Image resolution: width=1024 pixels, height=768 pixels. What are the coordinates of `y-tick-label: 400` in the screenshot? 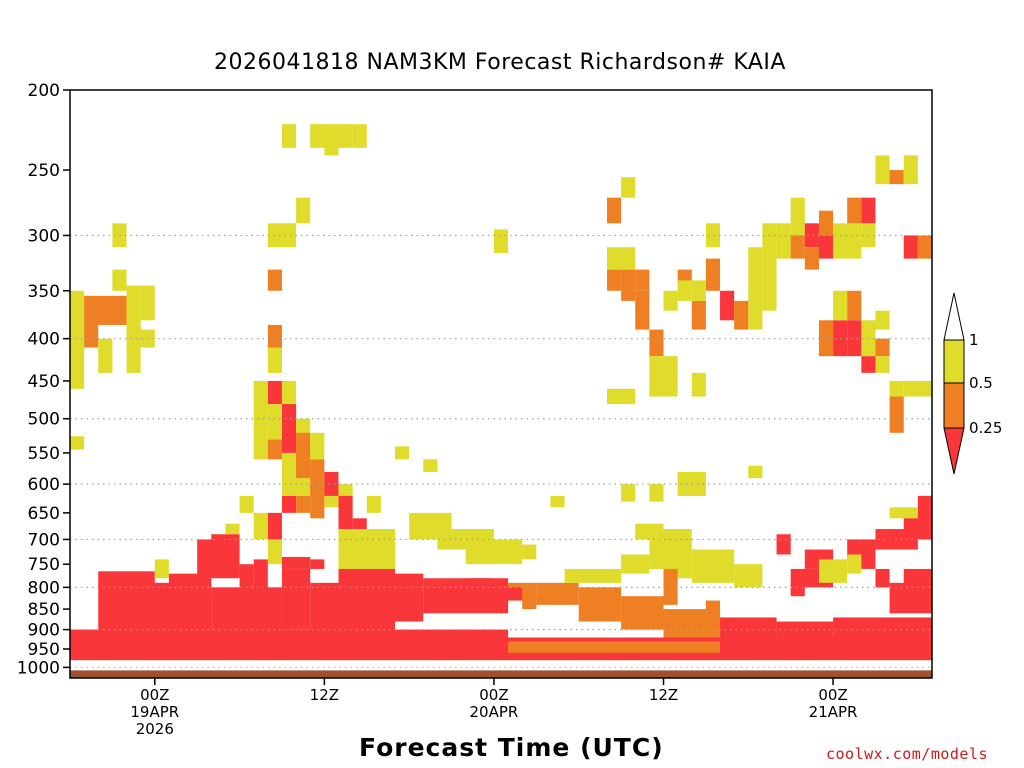 It's located at (44, 340).